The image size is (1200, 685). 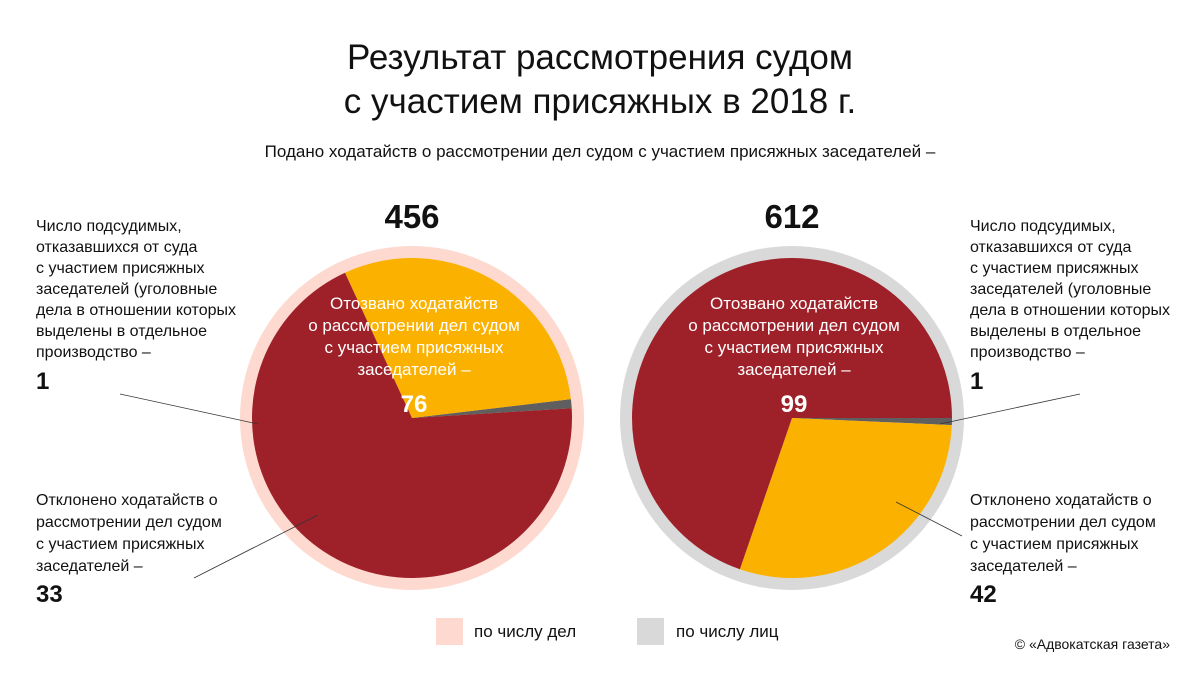 What do you see at coordinates (256, 546) in the screenshot?
I see `leader-rejected-by_cases` at bounding box center [256, 546].